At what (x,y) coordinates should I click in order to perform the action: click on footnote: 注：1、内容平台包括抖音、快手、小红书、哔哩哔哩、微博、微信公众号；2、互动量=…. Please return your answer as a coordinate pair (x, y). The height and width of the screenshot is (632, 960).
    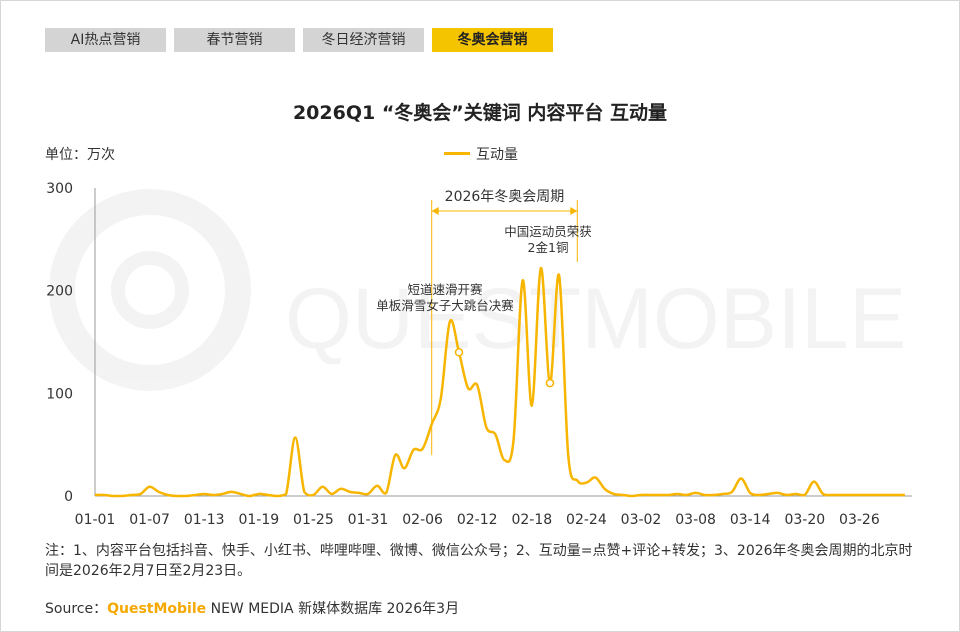
    Looking at the image, I should click on (479, 561).